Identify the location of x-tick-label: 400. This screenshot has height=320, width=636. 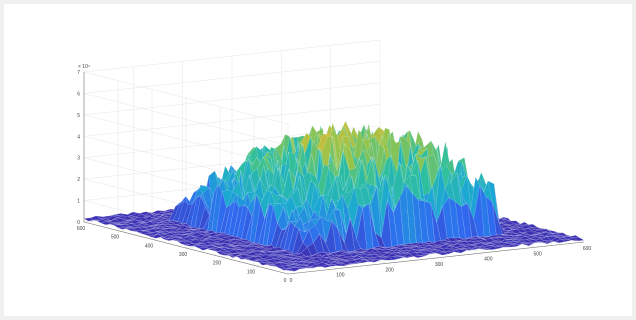
(488, 260).